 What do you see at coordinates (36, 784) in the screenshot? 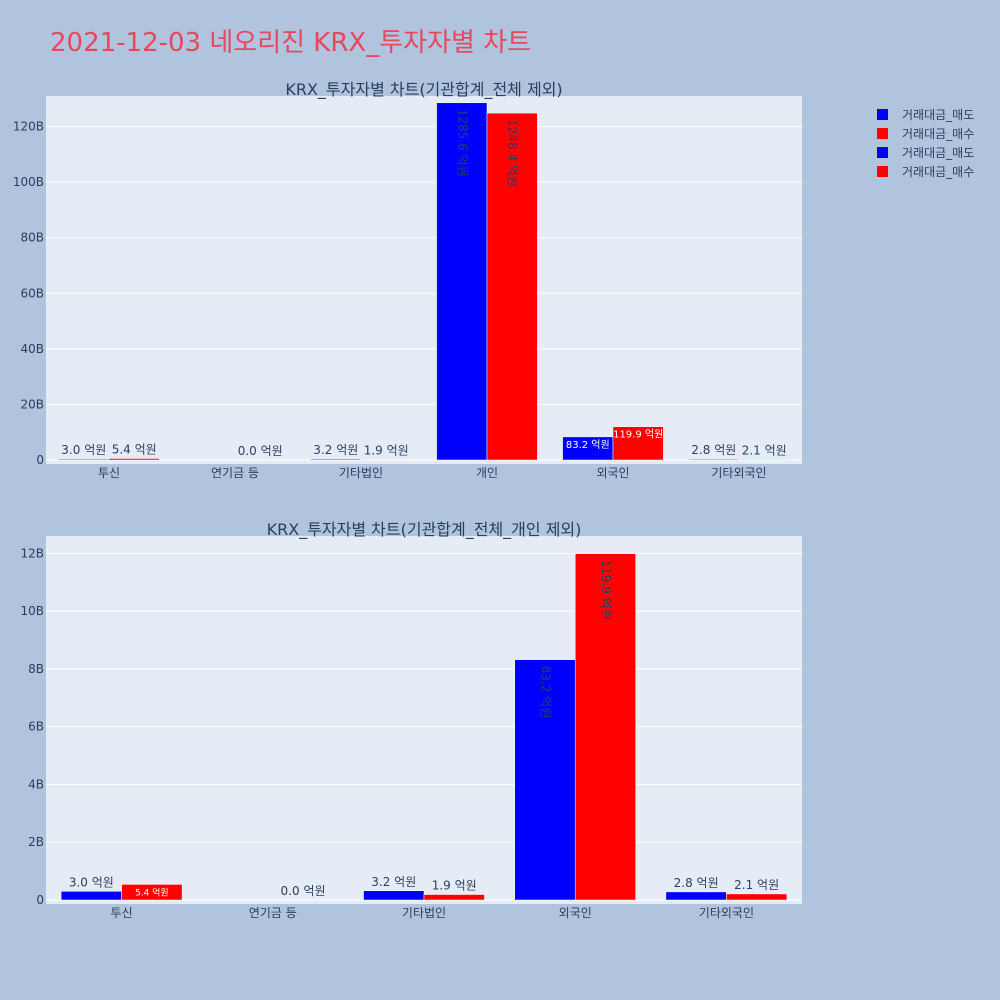
I see `y-tick-label: 4B` at bounding box center [36, 784].